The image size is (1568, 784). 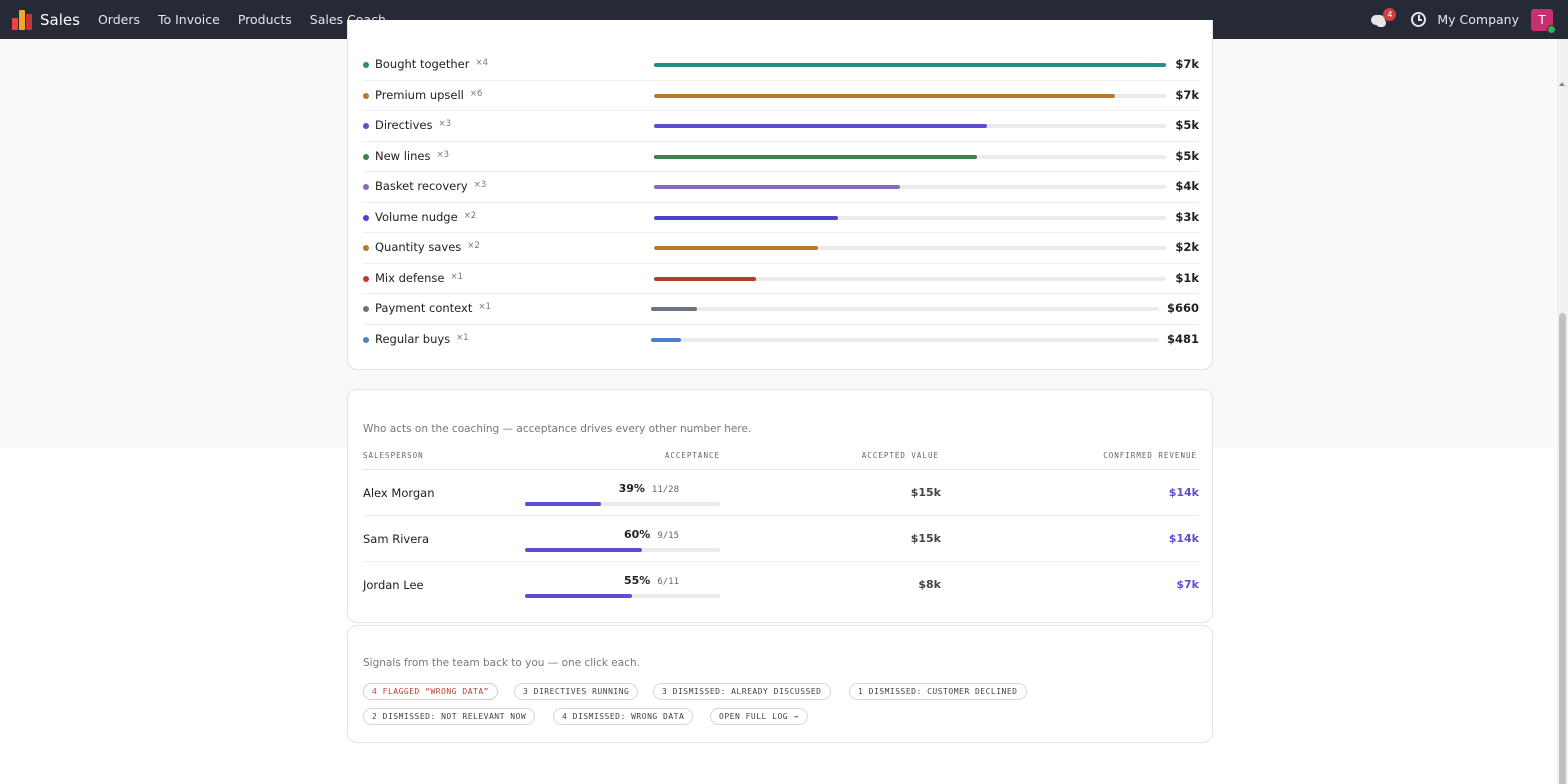 I want to click on play-value: $7k, so click(x=1187, y=64).